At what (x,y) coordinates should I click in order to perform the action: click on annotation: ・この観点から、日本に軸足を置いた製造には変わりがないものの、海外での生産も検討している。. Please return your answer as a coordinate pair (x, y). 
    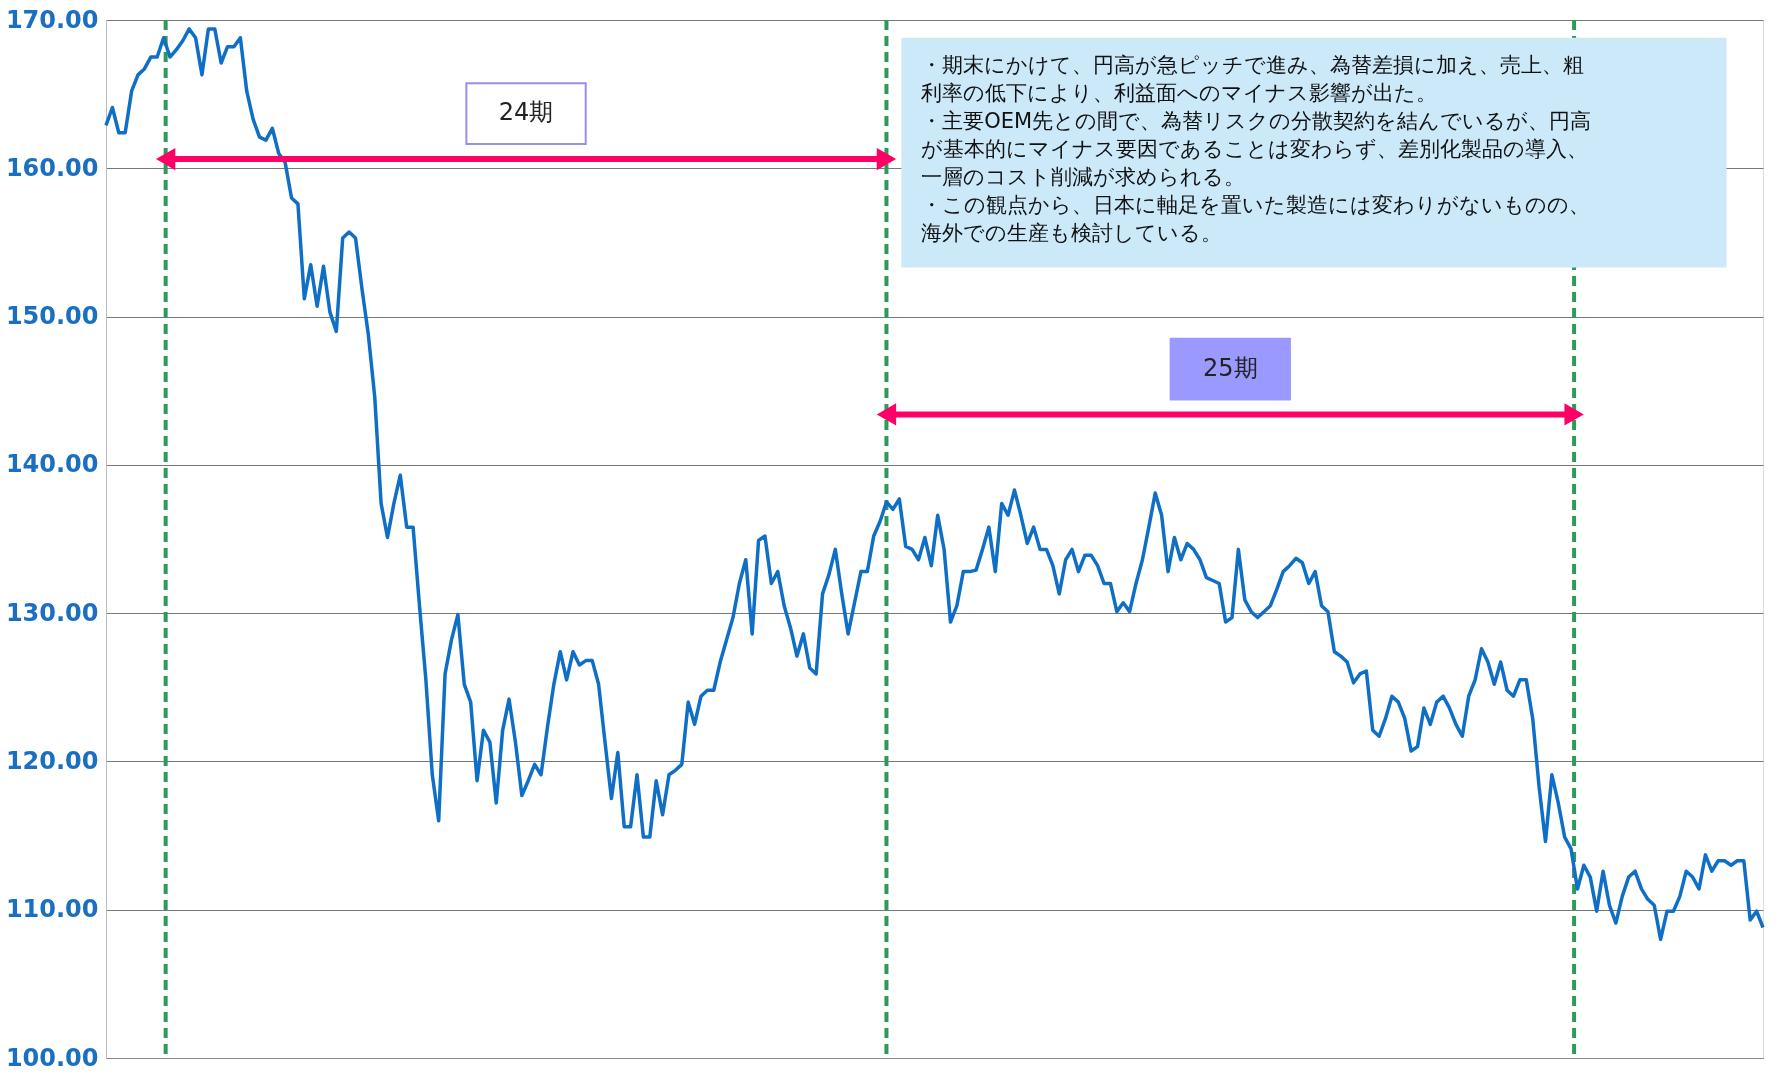
    Looking at the image, I should click on (1256, 218).